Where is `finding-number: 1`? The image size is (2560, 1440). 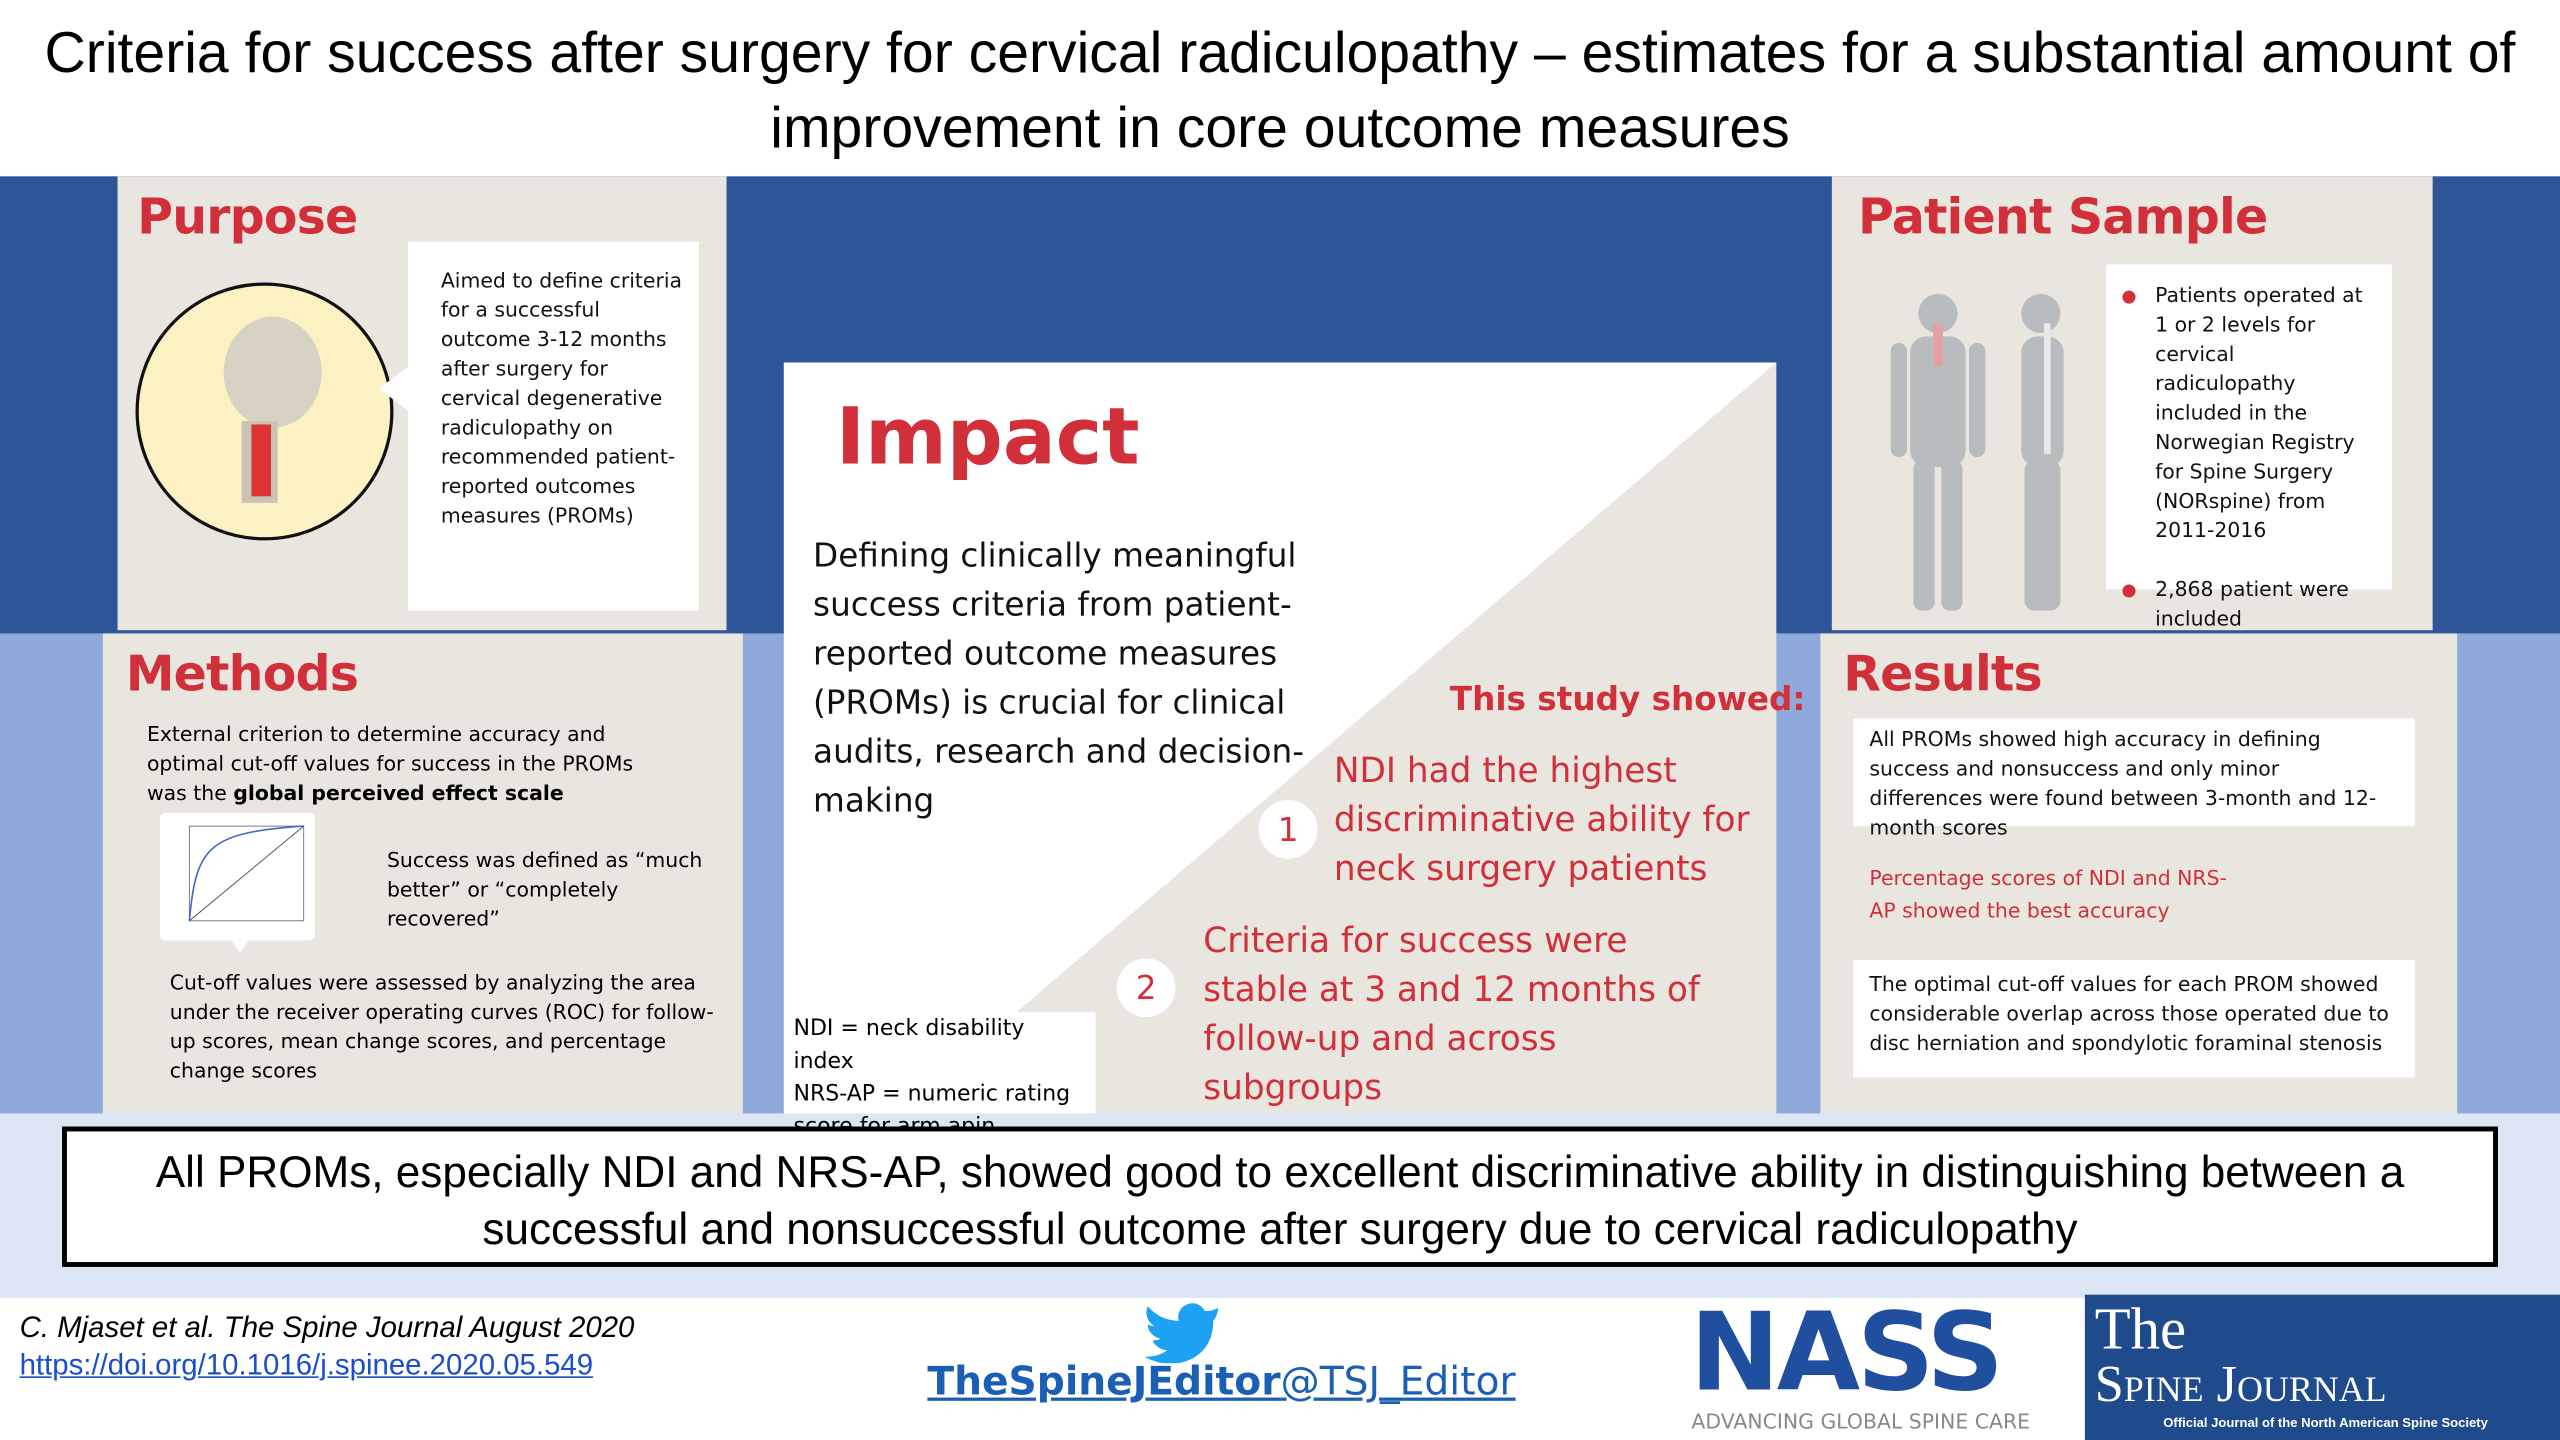 finding-number: 1 is located at coordinates (1288, 829).